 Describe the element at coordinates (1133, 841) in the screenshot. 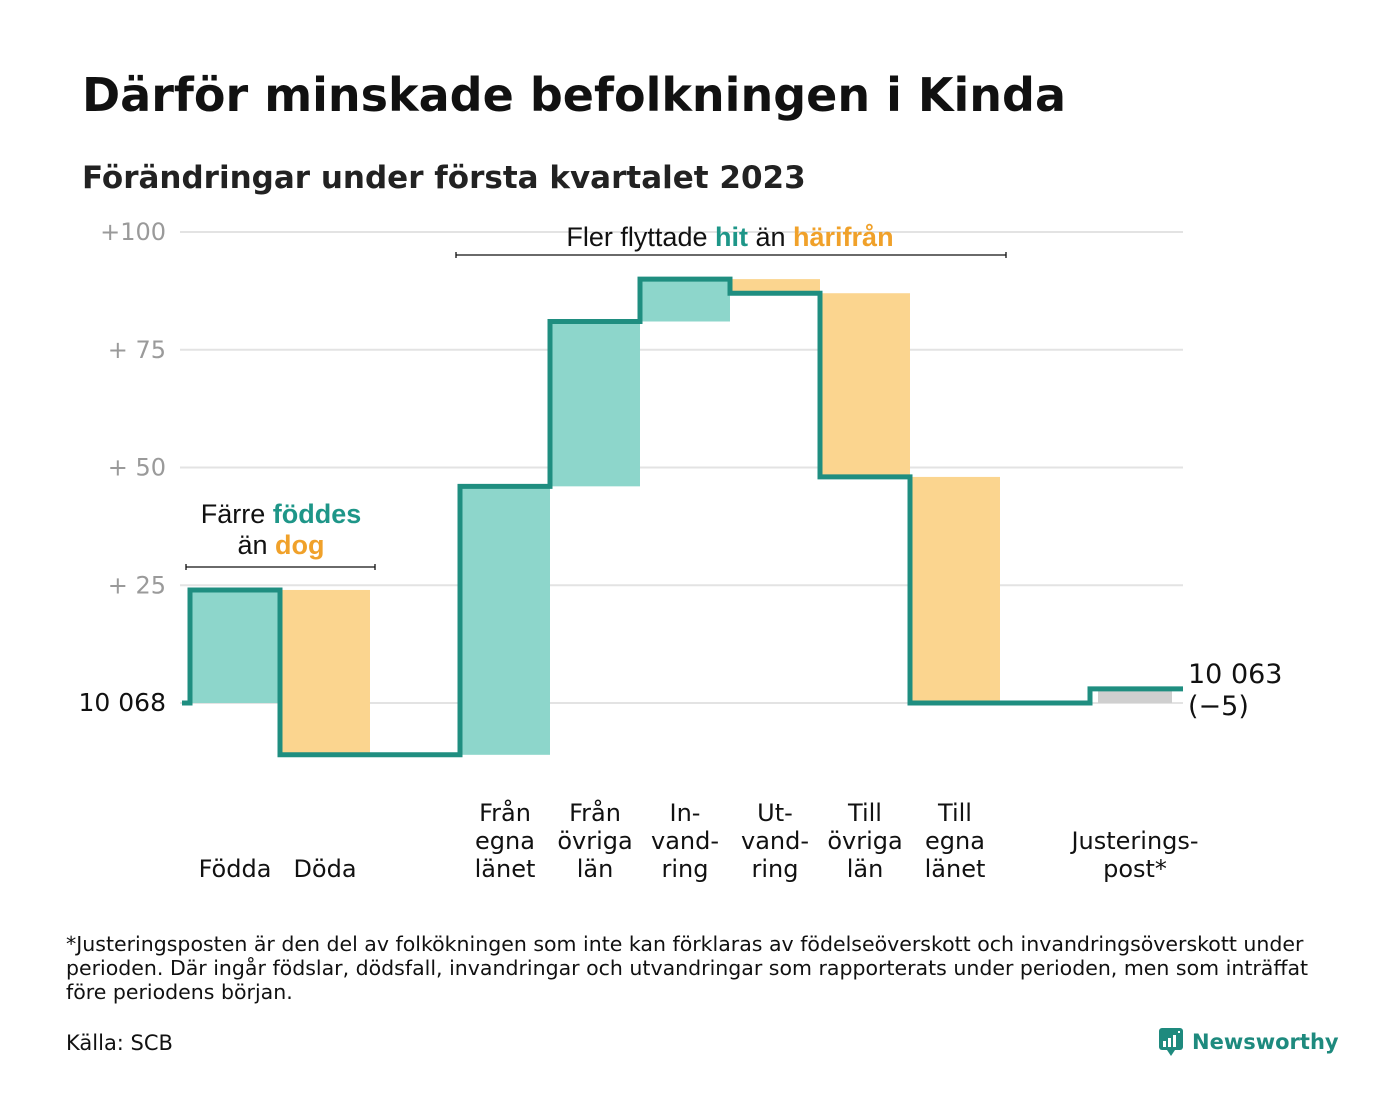

I see `x-category-label: Justerings-` at that location.